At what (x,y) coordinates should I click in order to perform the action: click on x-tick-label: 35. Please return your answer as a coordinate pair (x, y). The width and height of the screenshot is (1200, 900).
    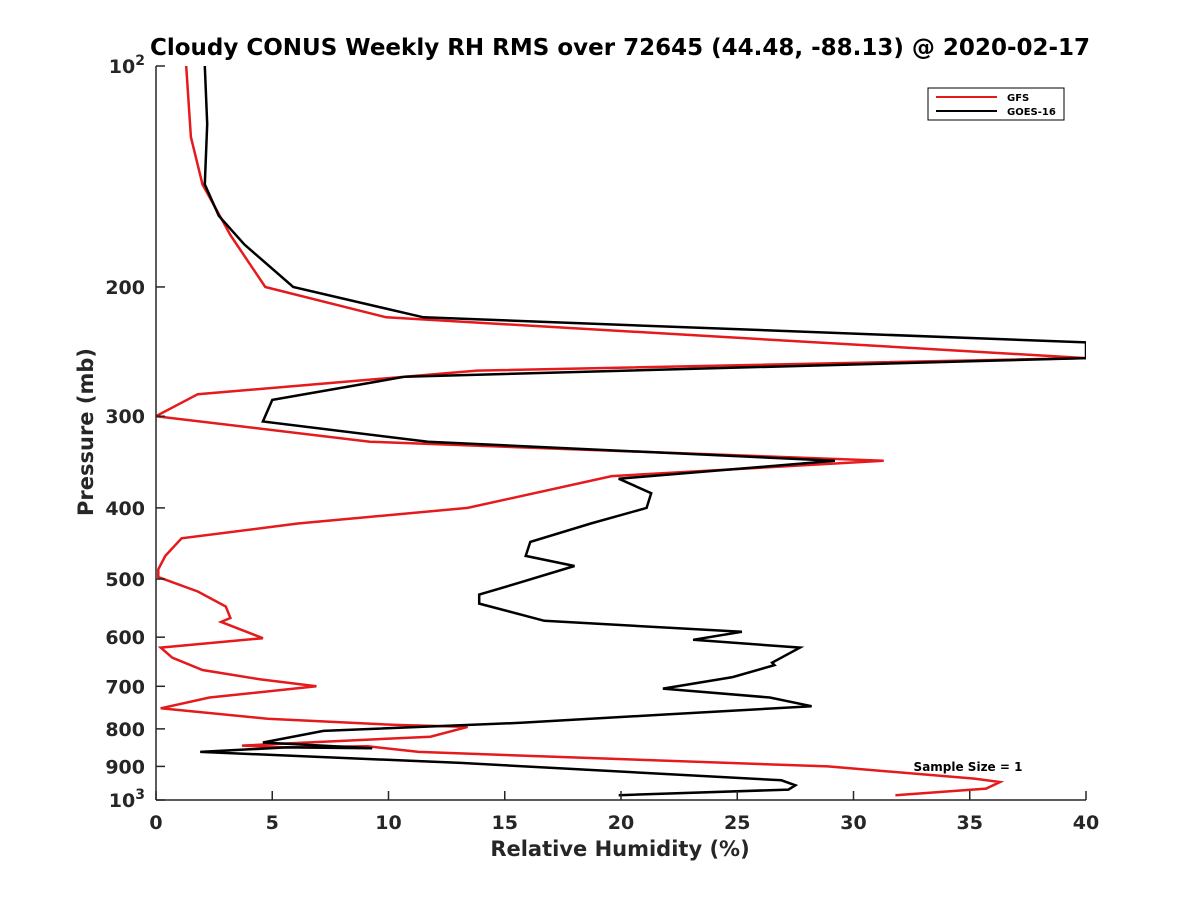
    Looking at the image, I should click on (970, 823).